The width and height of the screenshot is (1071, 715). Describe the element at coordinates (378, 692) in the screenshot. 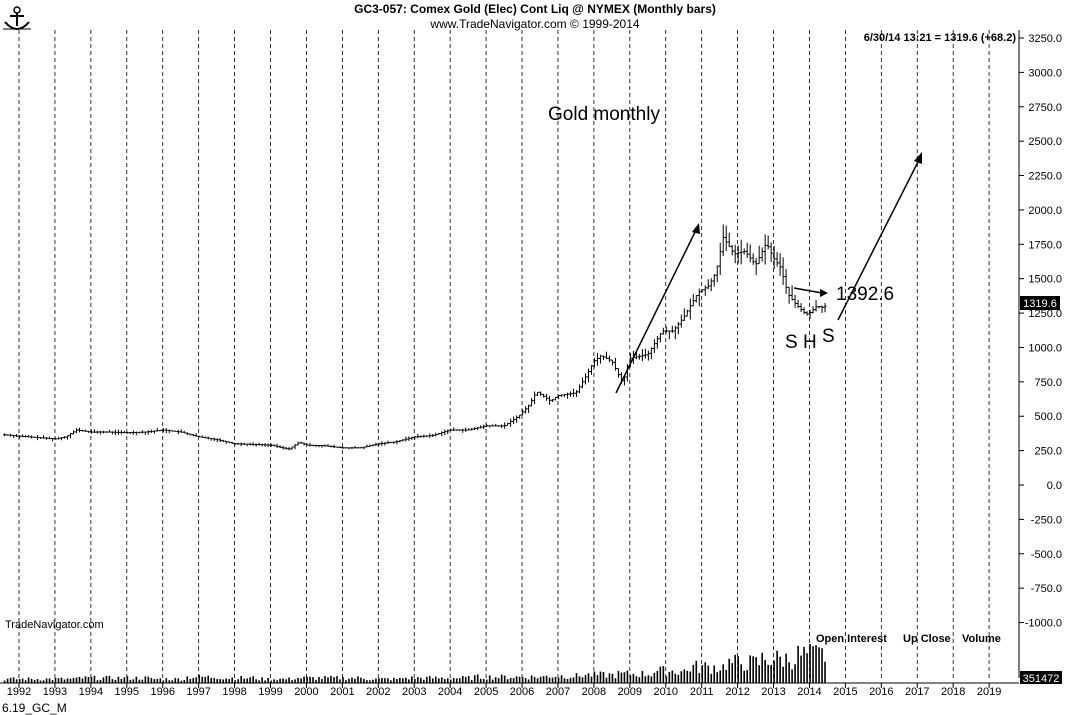

I see `year-axis-tick-label: 2002` at that location.